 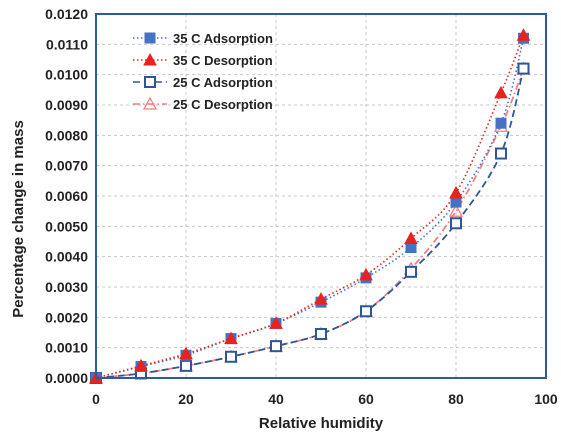 What do you see at coordinates (66, 378) in the screenshot?
I see `y-tick-label: 0.0000` at bounding box center [66, 378].